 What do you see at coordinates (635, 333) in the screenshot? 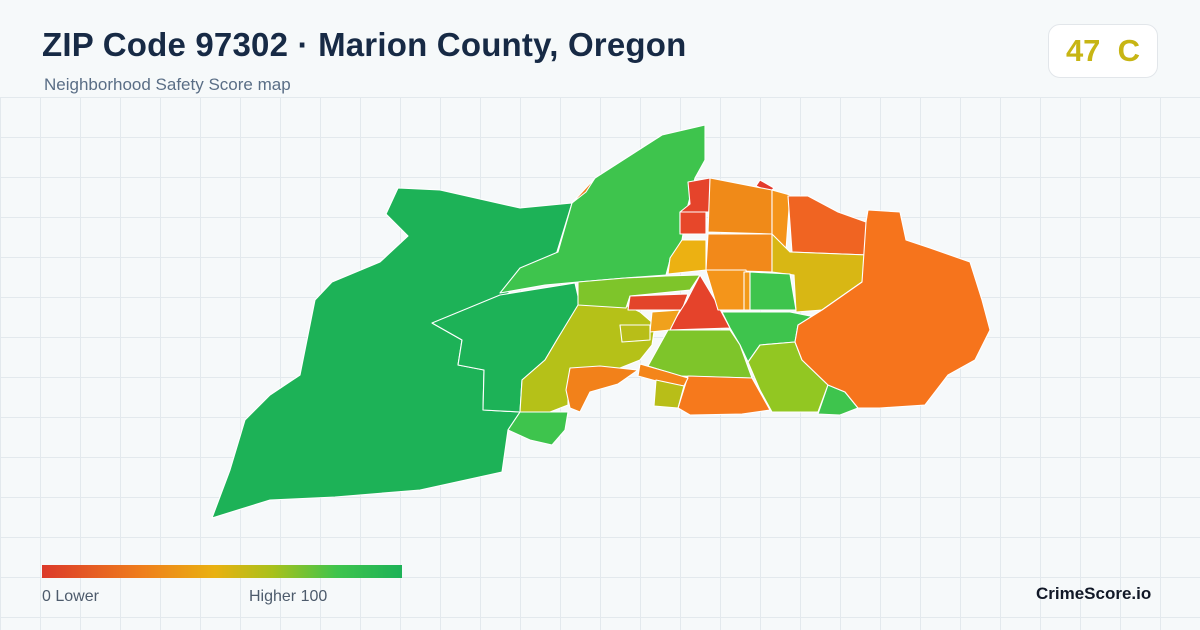
I see `map-region-center-small-yellow` at bounding box center [635, 333].